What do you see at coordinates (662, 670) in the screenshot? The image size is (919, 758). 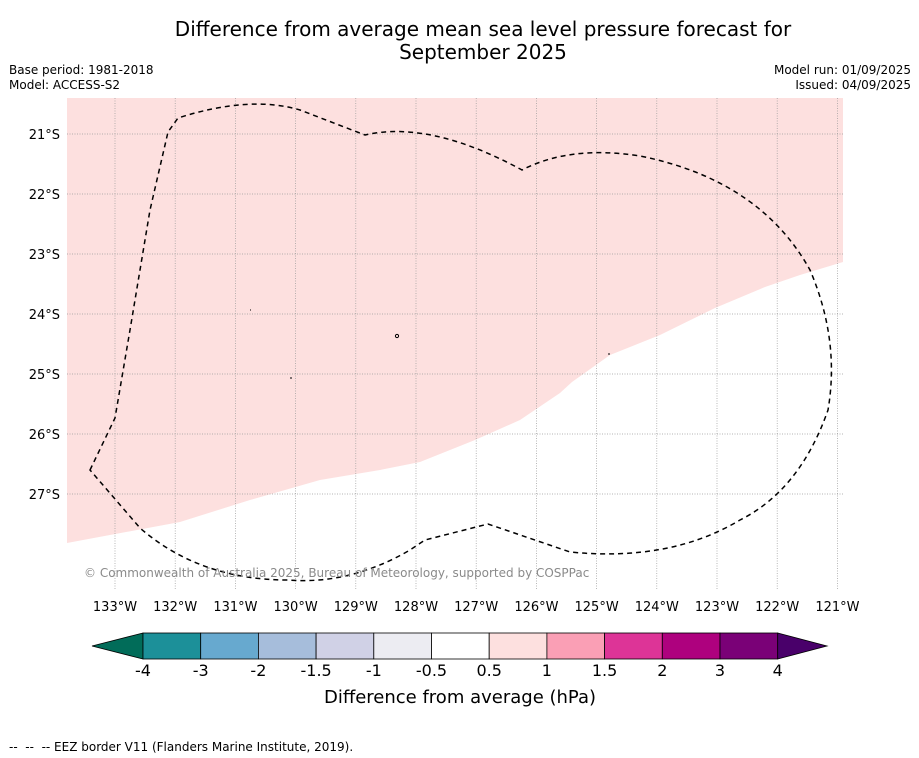 I see `colorbar-tick-label: 2` at bounding box center [662, 670].